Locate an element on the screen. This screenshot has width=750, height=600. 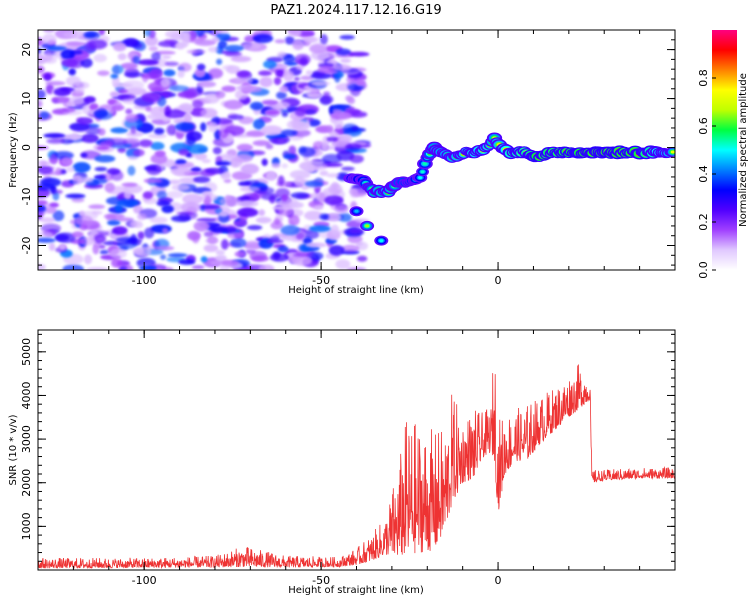
colorbar-ticks: 0.0 0.2 0.4 0.6 0.8 is located at coordinates (706, 174).